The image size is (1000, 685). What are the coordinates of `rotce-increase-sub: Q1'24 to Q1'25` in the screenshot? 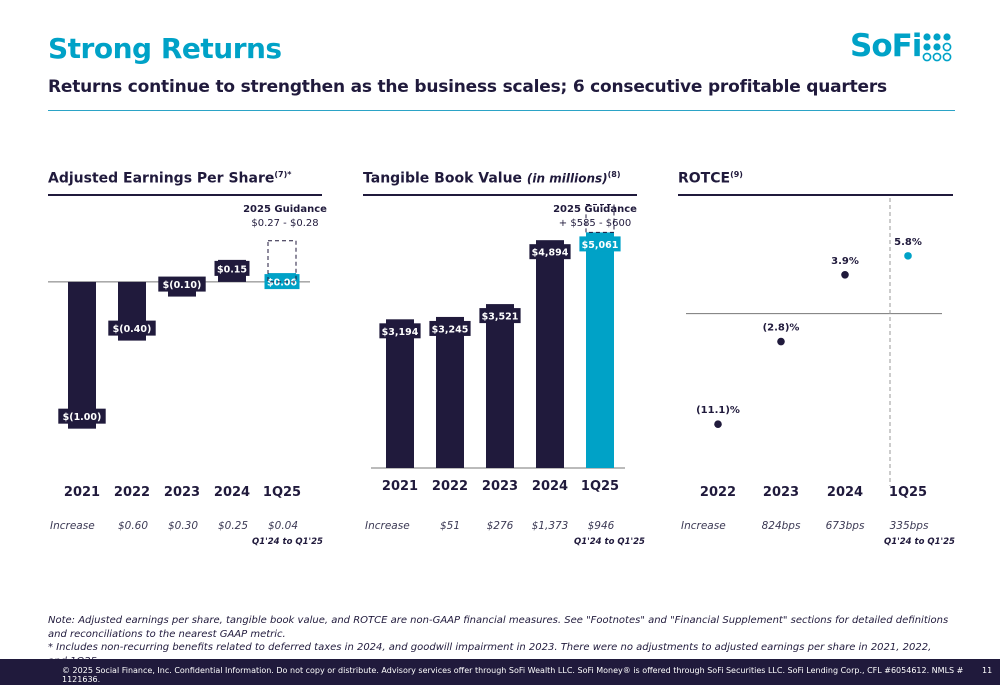 It's located at (919, 542).